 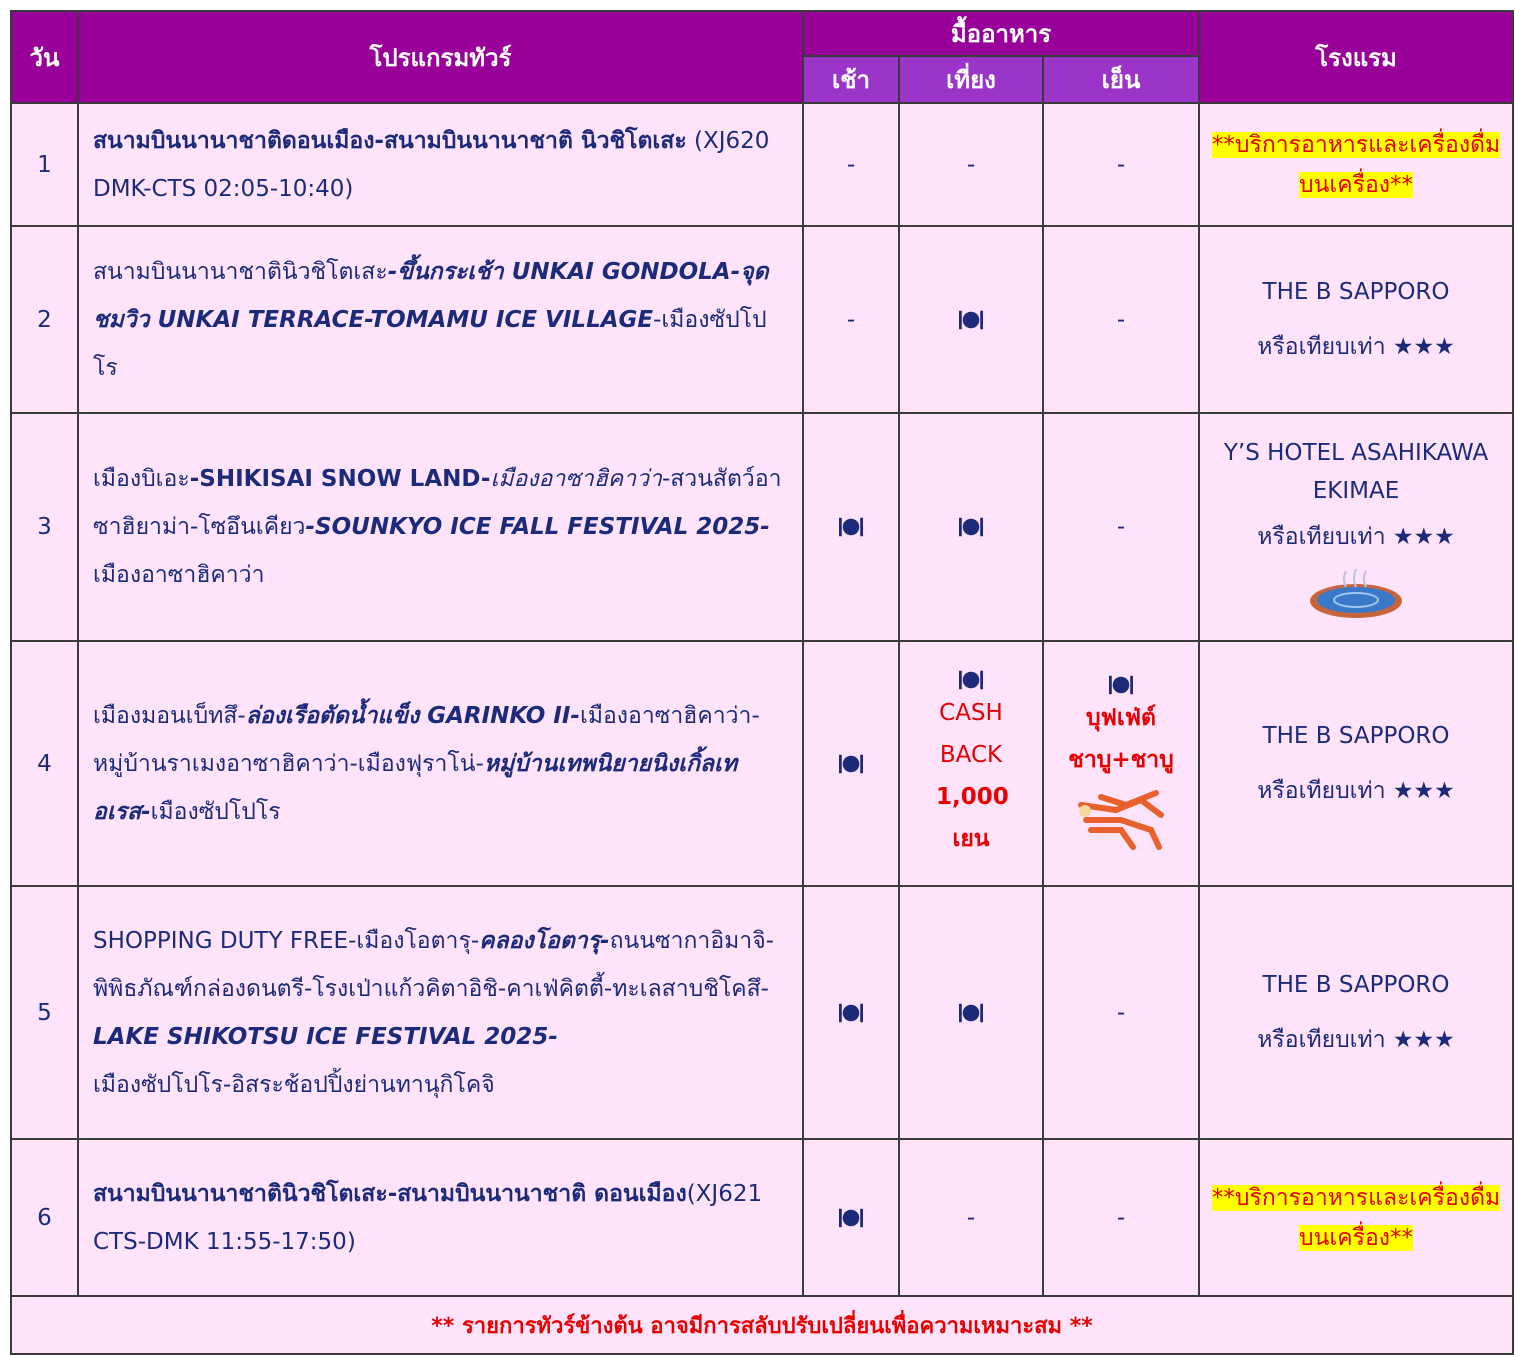 What do you see at coordinates (44, 1217) in the screenshot?
I see `day: 6` at bounding box center [44, 1217].